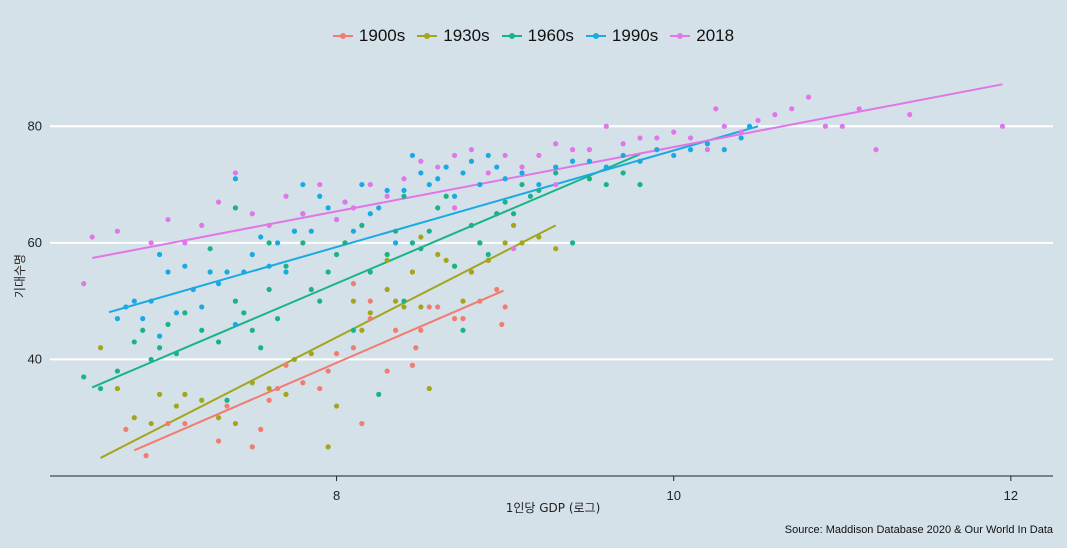 This screenshot has height=548, width=1067. Describe the element at coordinates (511, 36) in the screenshot. I see `legend-key-1960s` at that location.